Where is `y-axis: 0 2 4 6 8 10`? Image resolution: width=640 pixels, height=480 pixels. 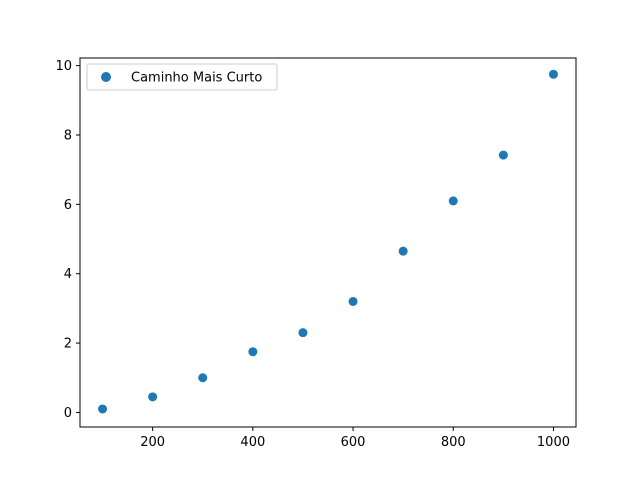 y-axis: 0 2 4 6 8 10 is located at coordinates (67, 240).